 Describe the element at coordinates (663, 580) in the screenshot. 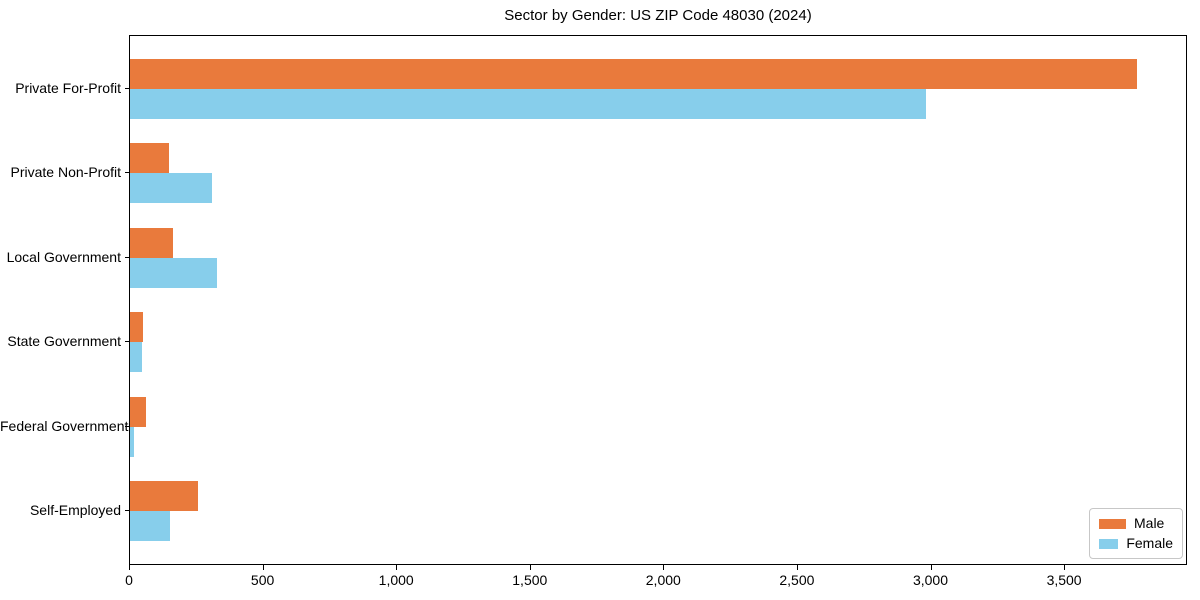

I see `xtick-label-2000: 2,000` at that location.